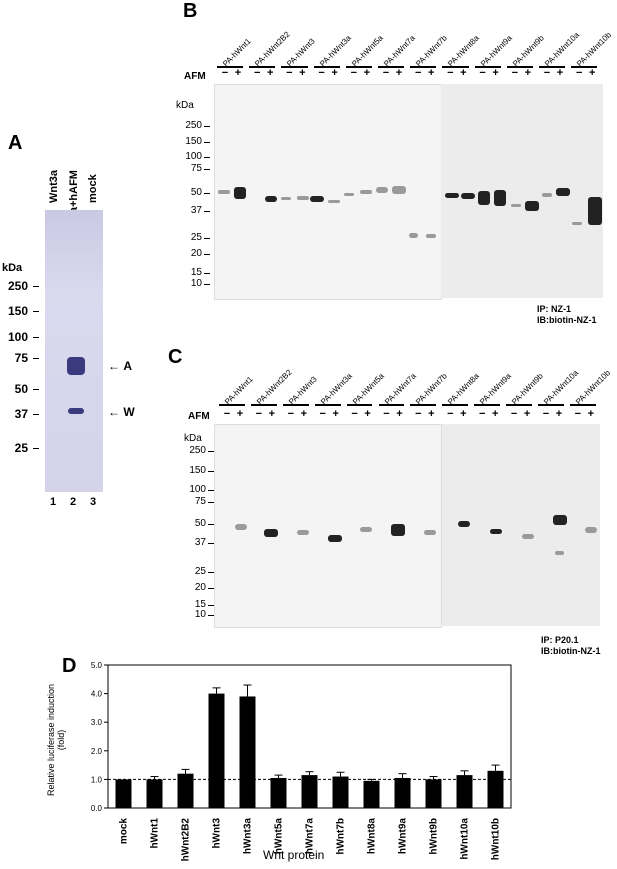  I want to click on panel-c-ip: IP: P20.1, so click(560, 640).